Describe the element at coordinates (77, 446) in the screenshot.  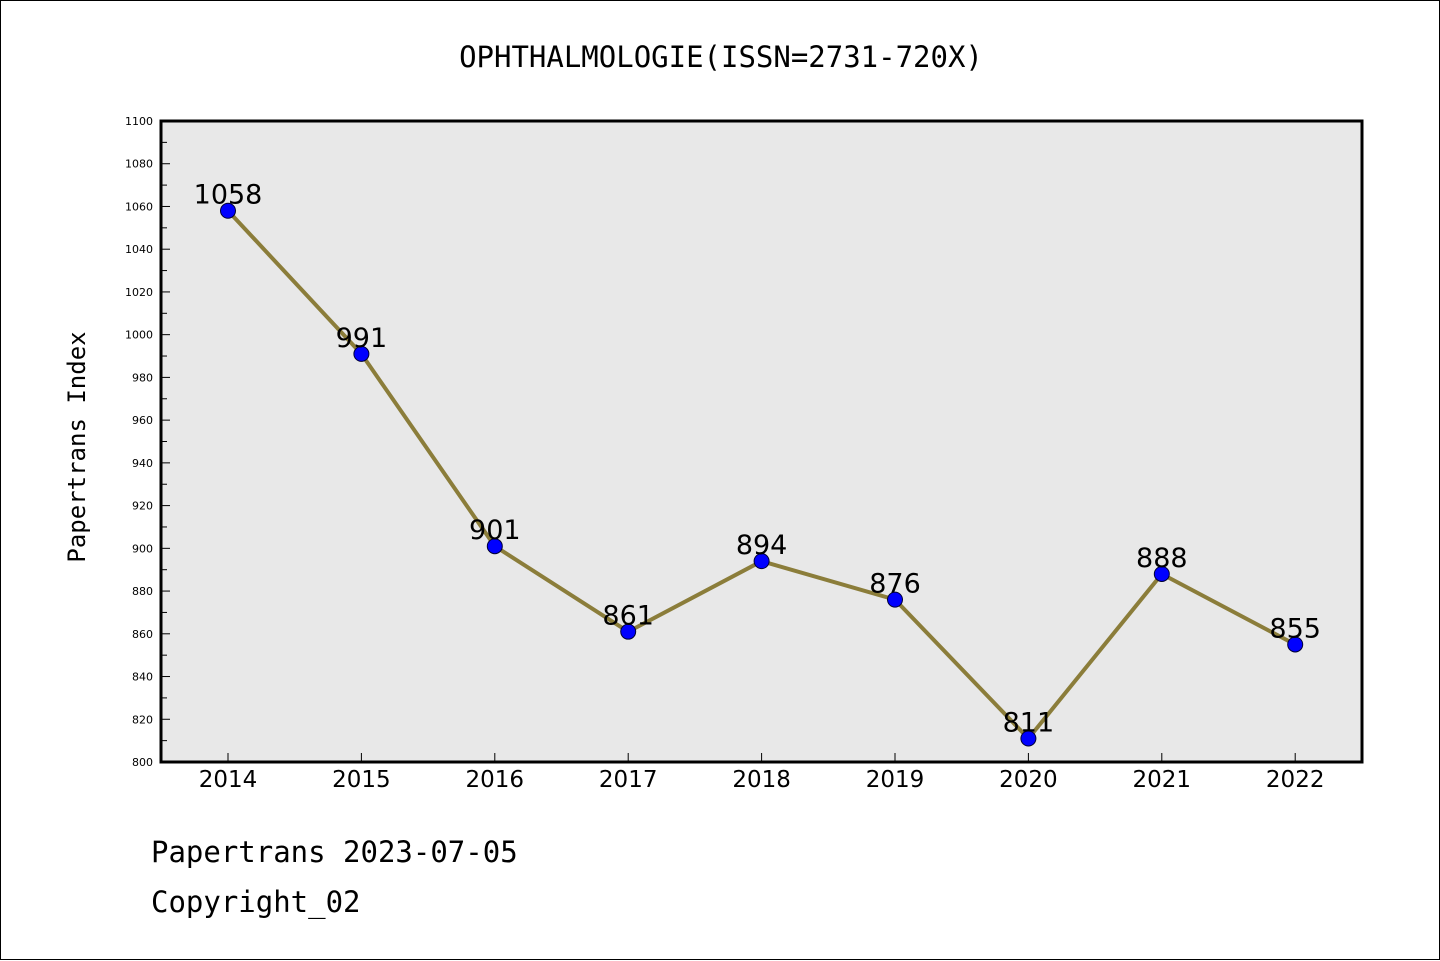
I see `y-axis-label: Papertrans Index` at that location.